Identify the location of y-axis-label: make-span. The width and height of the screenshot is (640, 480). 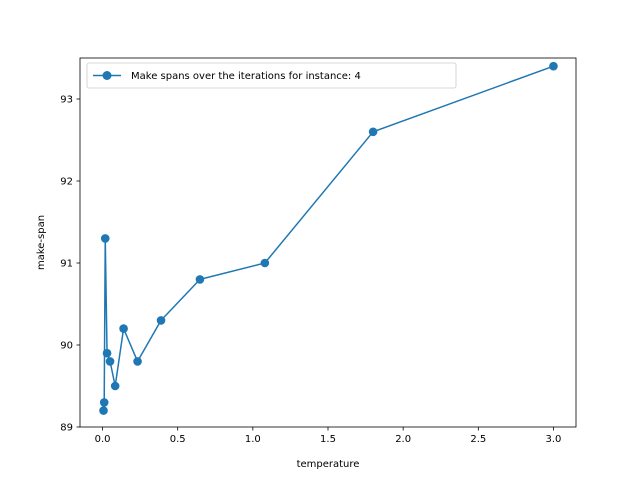
(41, 242).